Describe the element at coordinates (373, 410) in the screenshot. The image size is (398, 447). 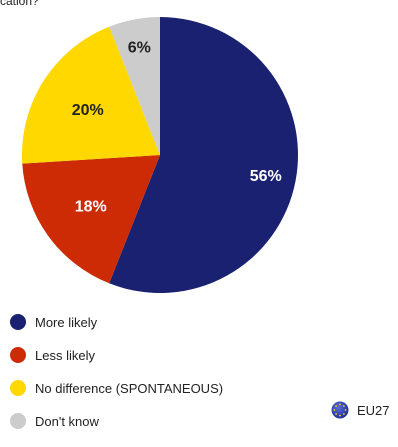
I see `eu27-label: EU27` at that location.